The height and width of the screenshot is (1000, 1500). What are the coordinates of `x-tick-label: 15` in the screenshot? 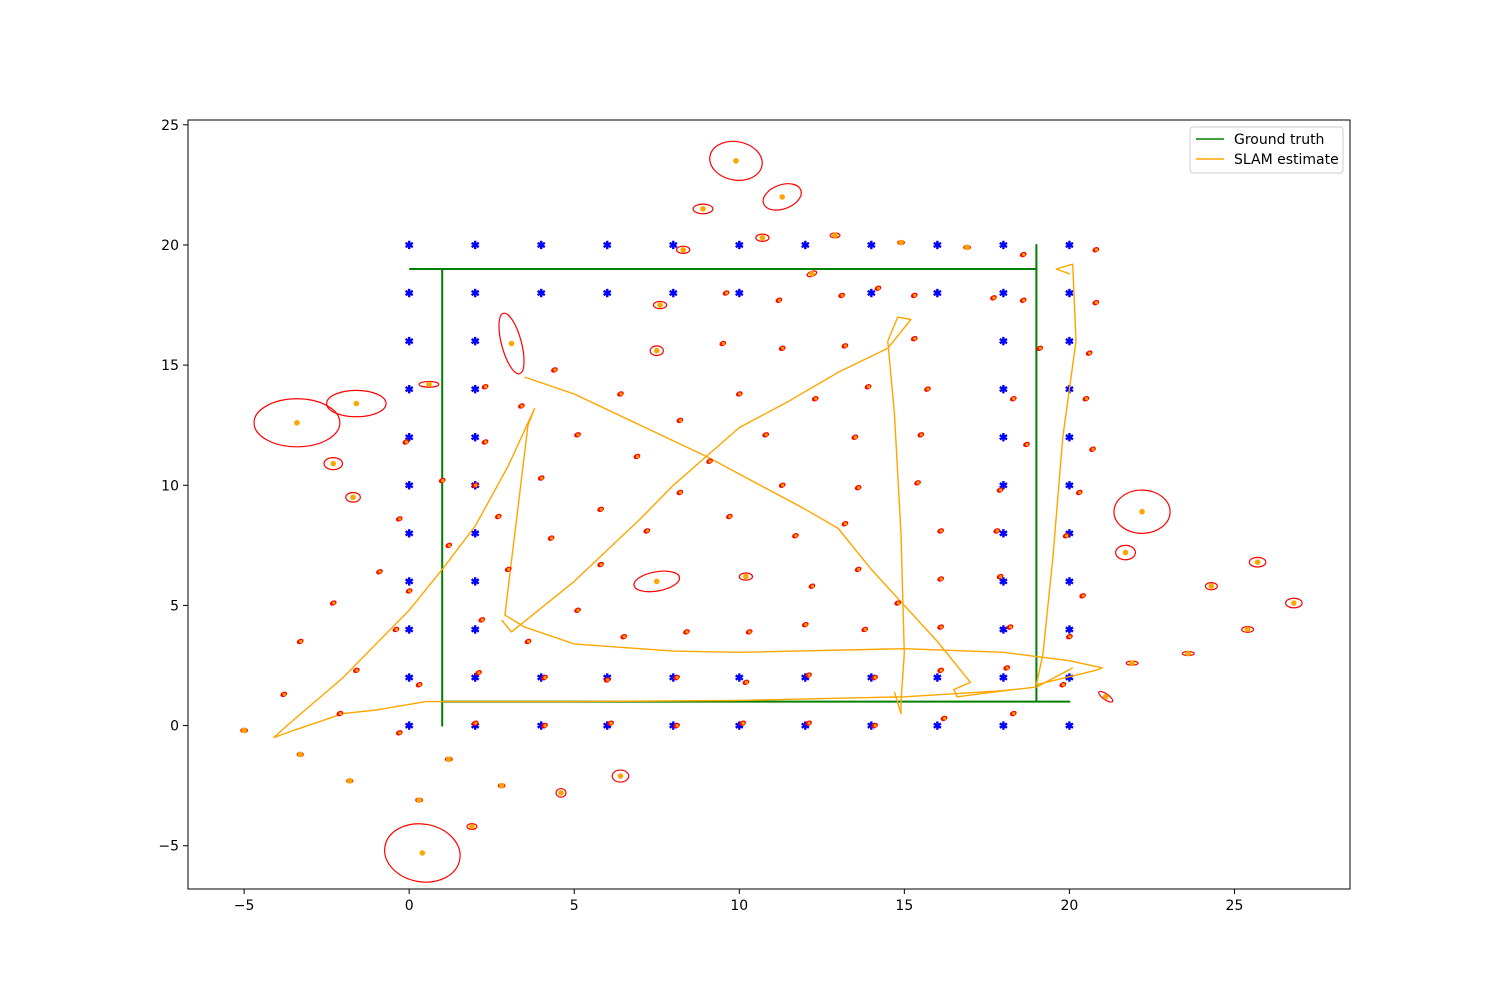 It's located at (904, 906).